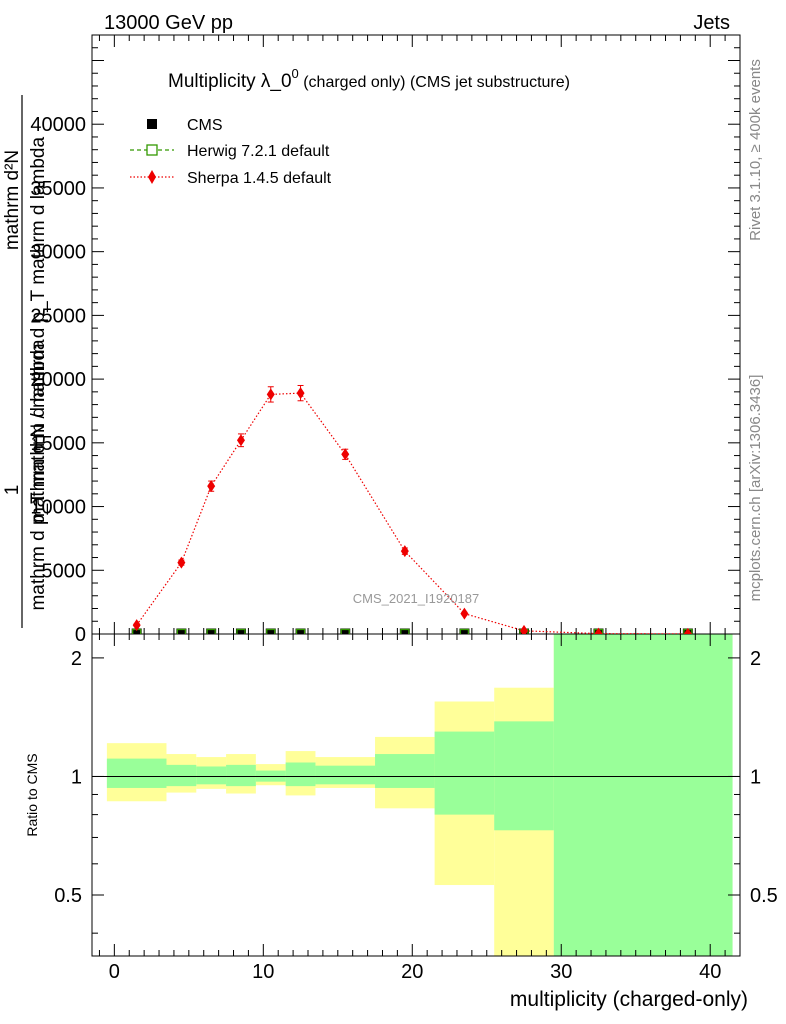  I want to click on y-label-rotated-top: mathrm d²N, so click(12, 200).